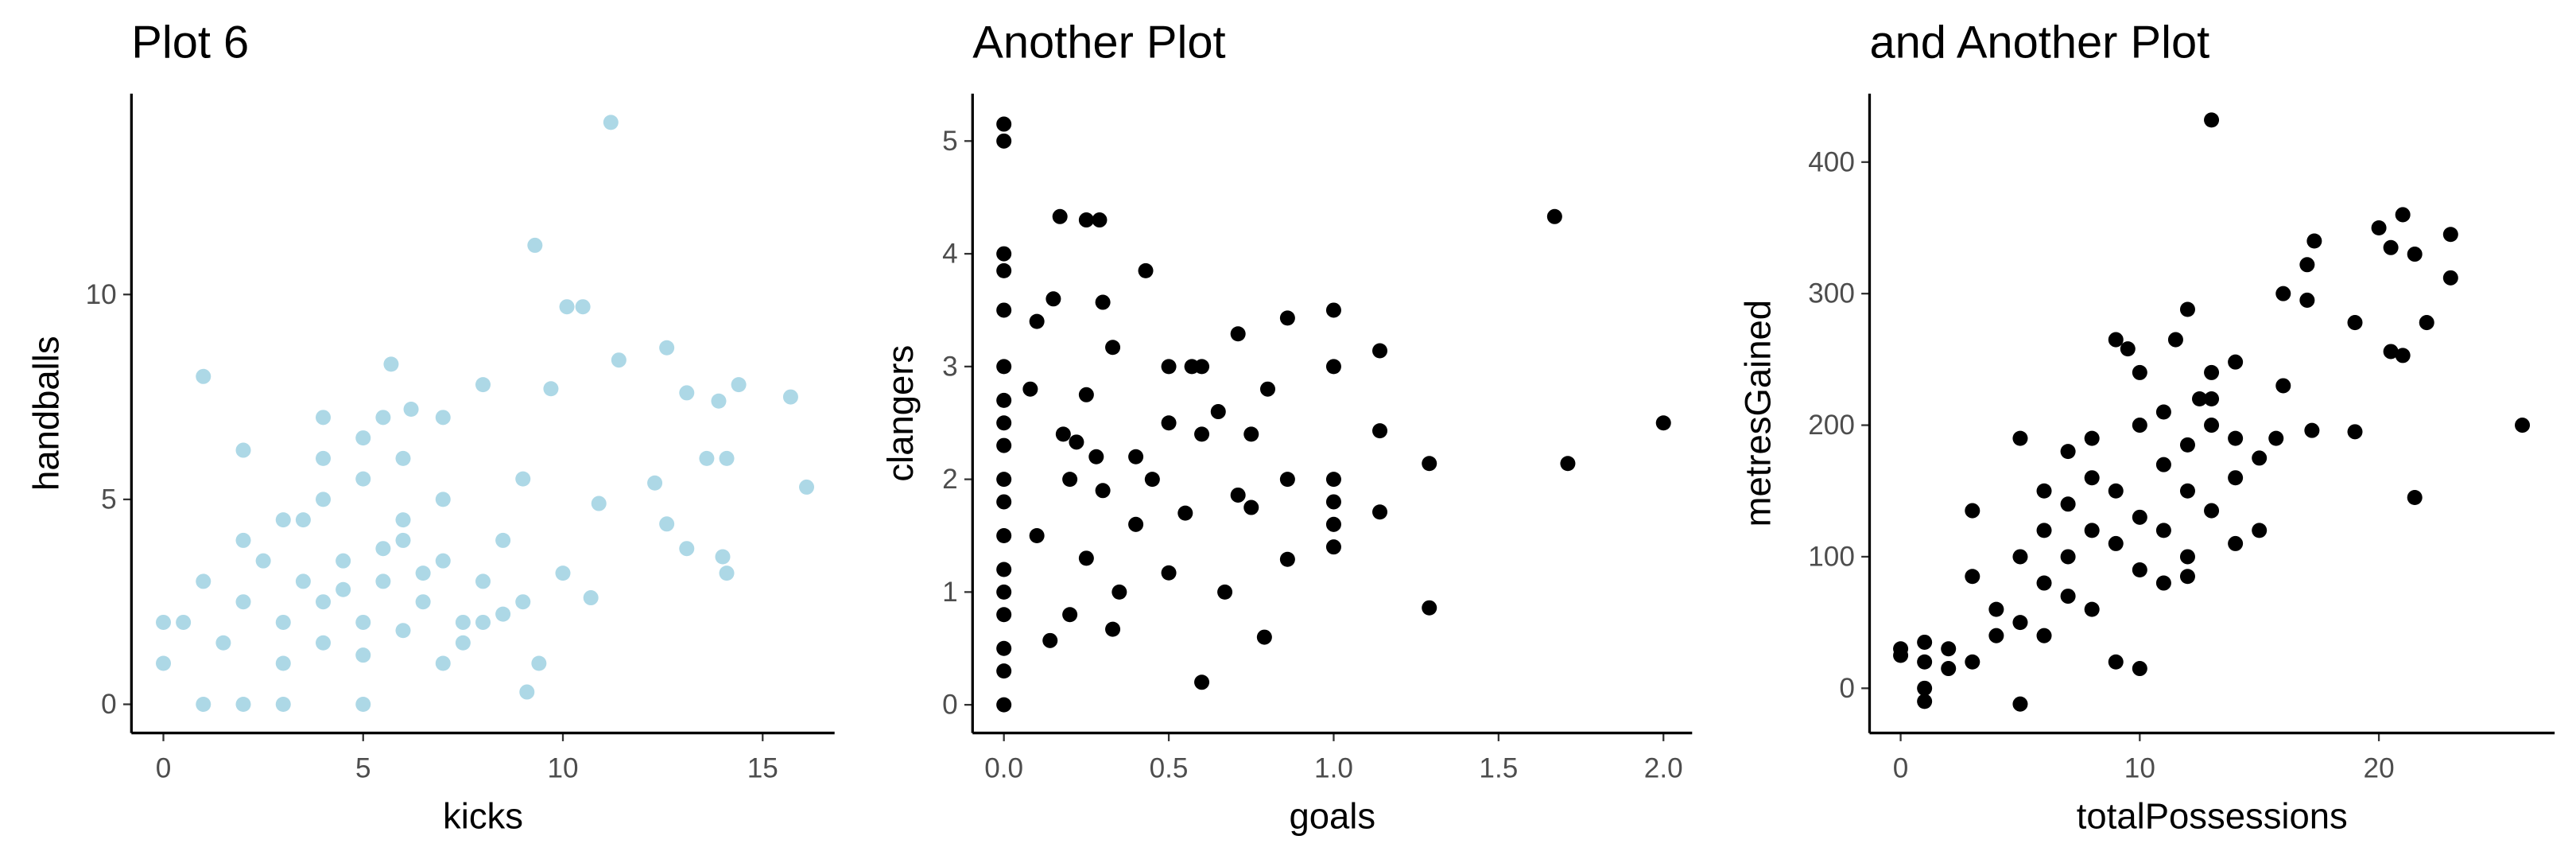 The height and width of the screenshot is (859, 2576). I want to click on y-tick-label: 0, so click(1847, 688).